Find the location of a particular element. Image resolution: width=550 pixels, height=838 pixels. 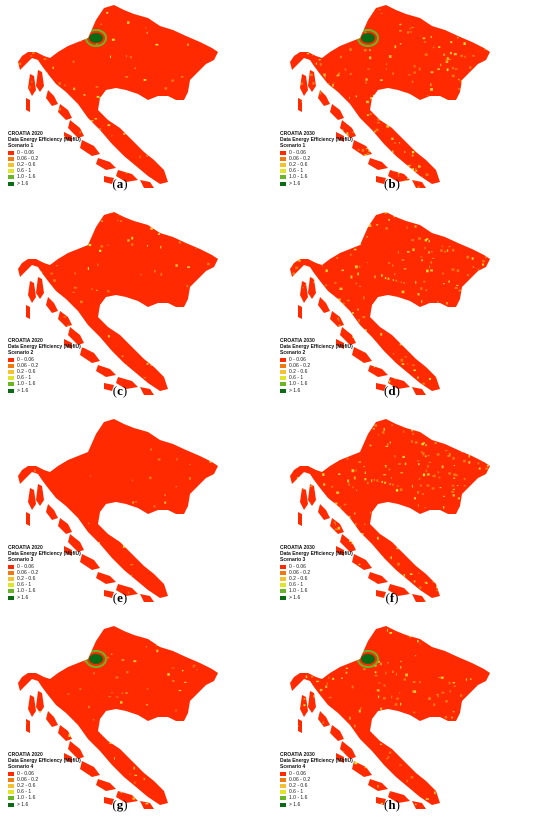

legend-title: CROATIA 2030 is located at coordinates (297, 755).